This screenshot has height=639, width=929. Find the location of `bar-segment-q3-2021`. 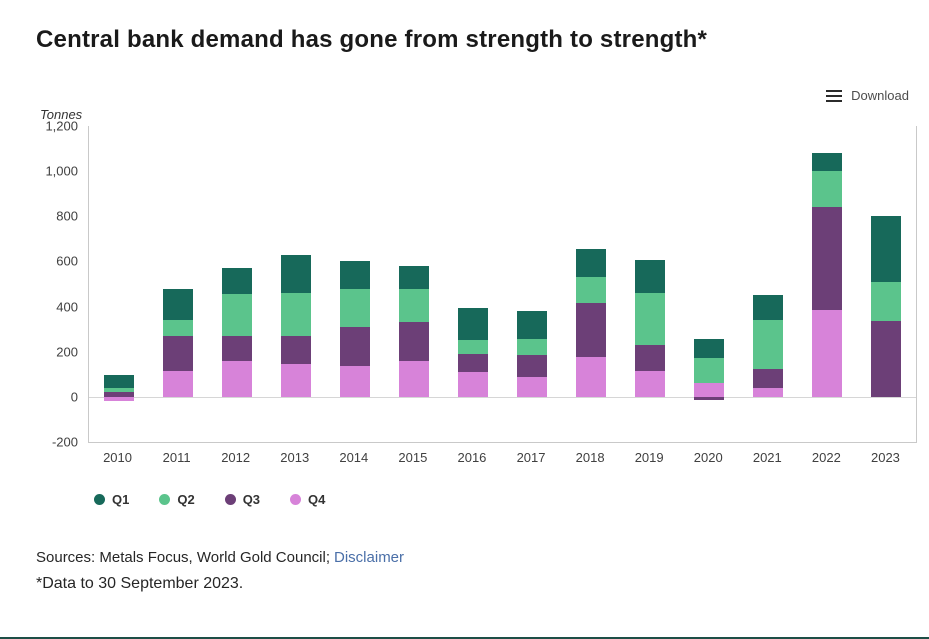

bar-segment-q3-2021 is located at coordinates (768, 378).